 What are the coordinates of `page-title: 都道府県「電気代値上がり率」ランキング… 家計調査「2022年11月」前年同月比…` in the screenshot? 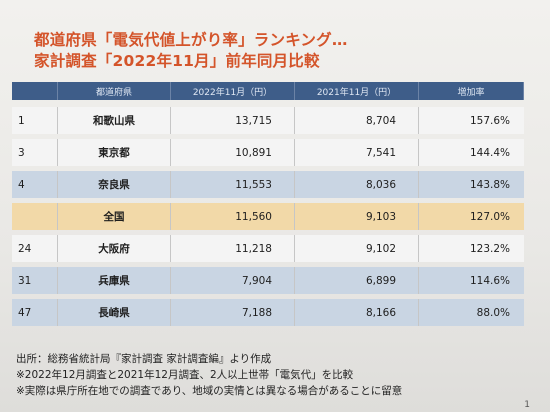 It's located at (191, 51).